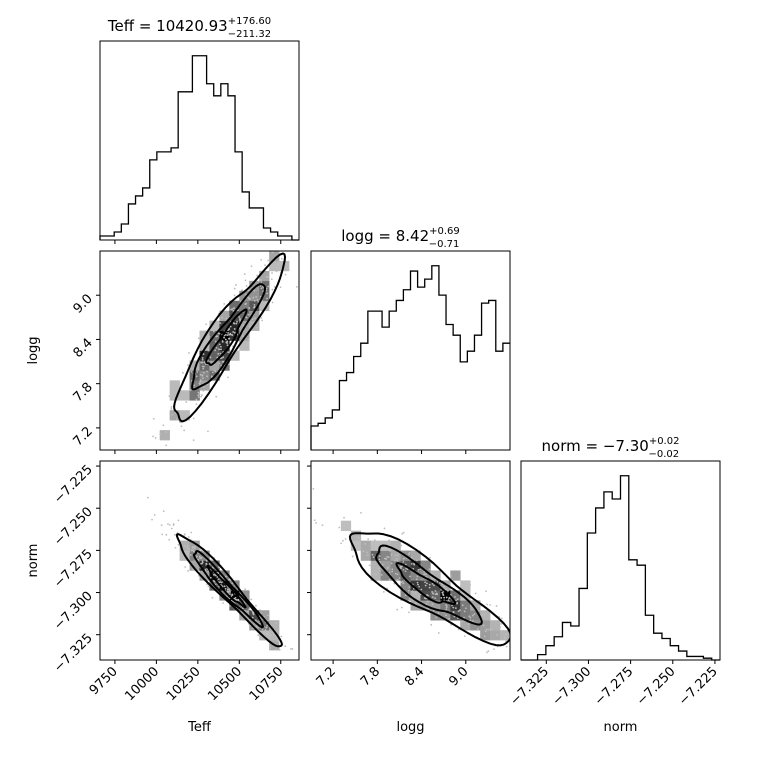 This screenshot has width=760, height=760. I want to click on histogram-line-logg, so click(410, 357).